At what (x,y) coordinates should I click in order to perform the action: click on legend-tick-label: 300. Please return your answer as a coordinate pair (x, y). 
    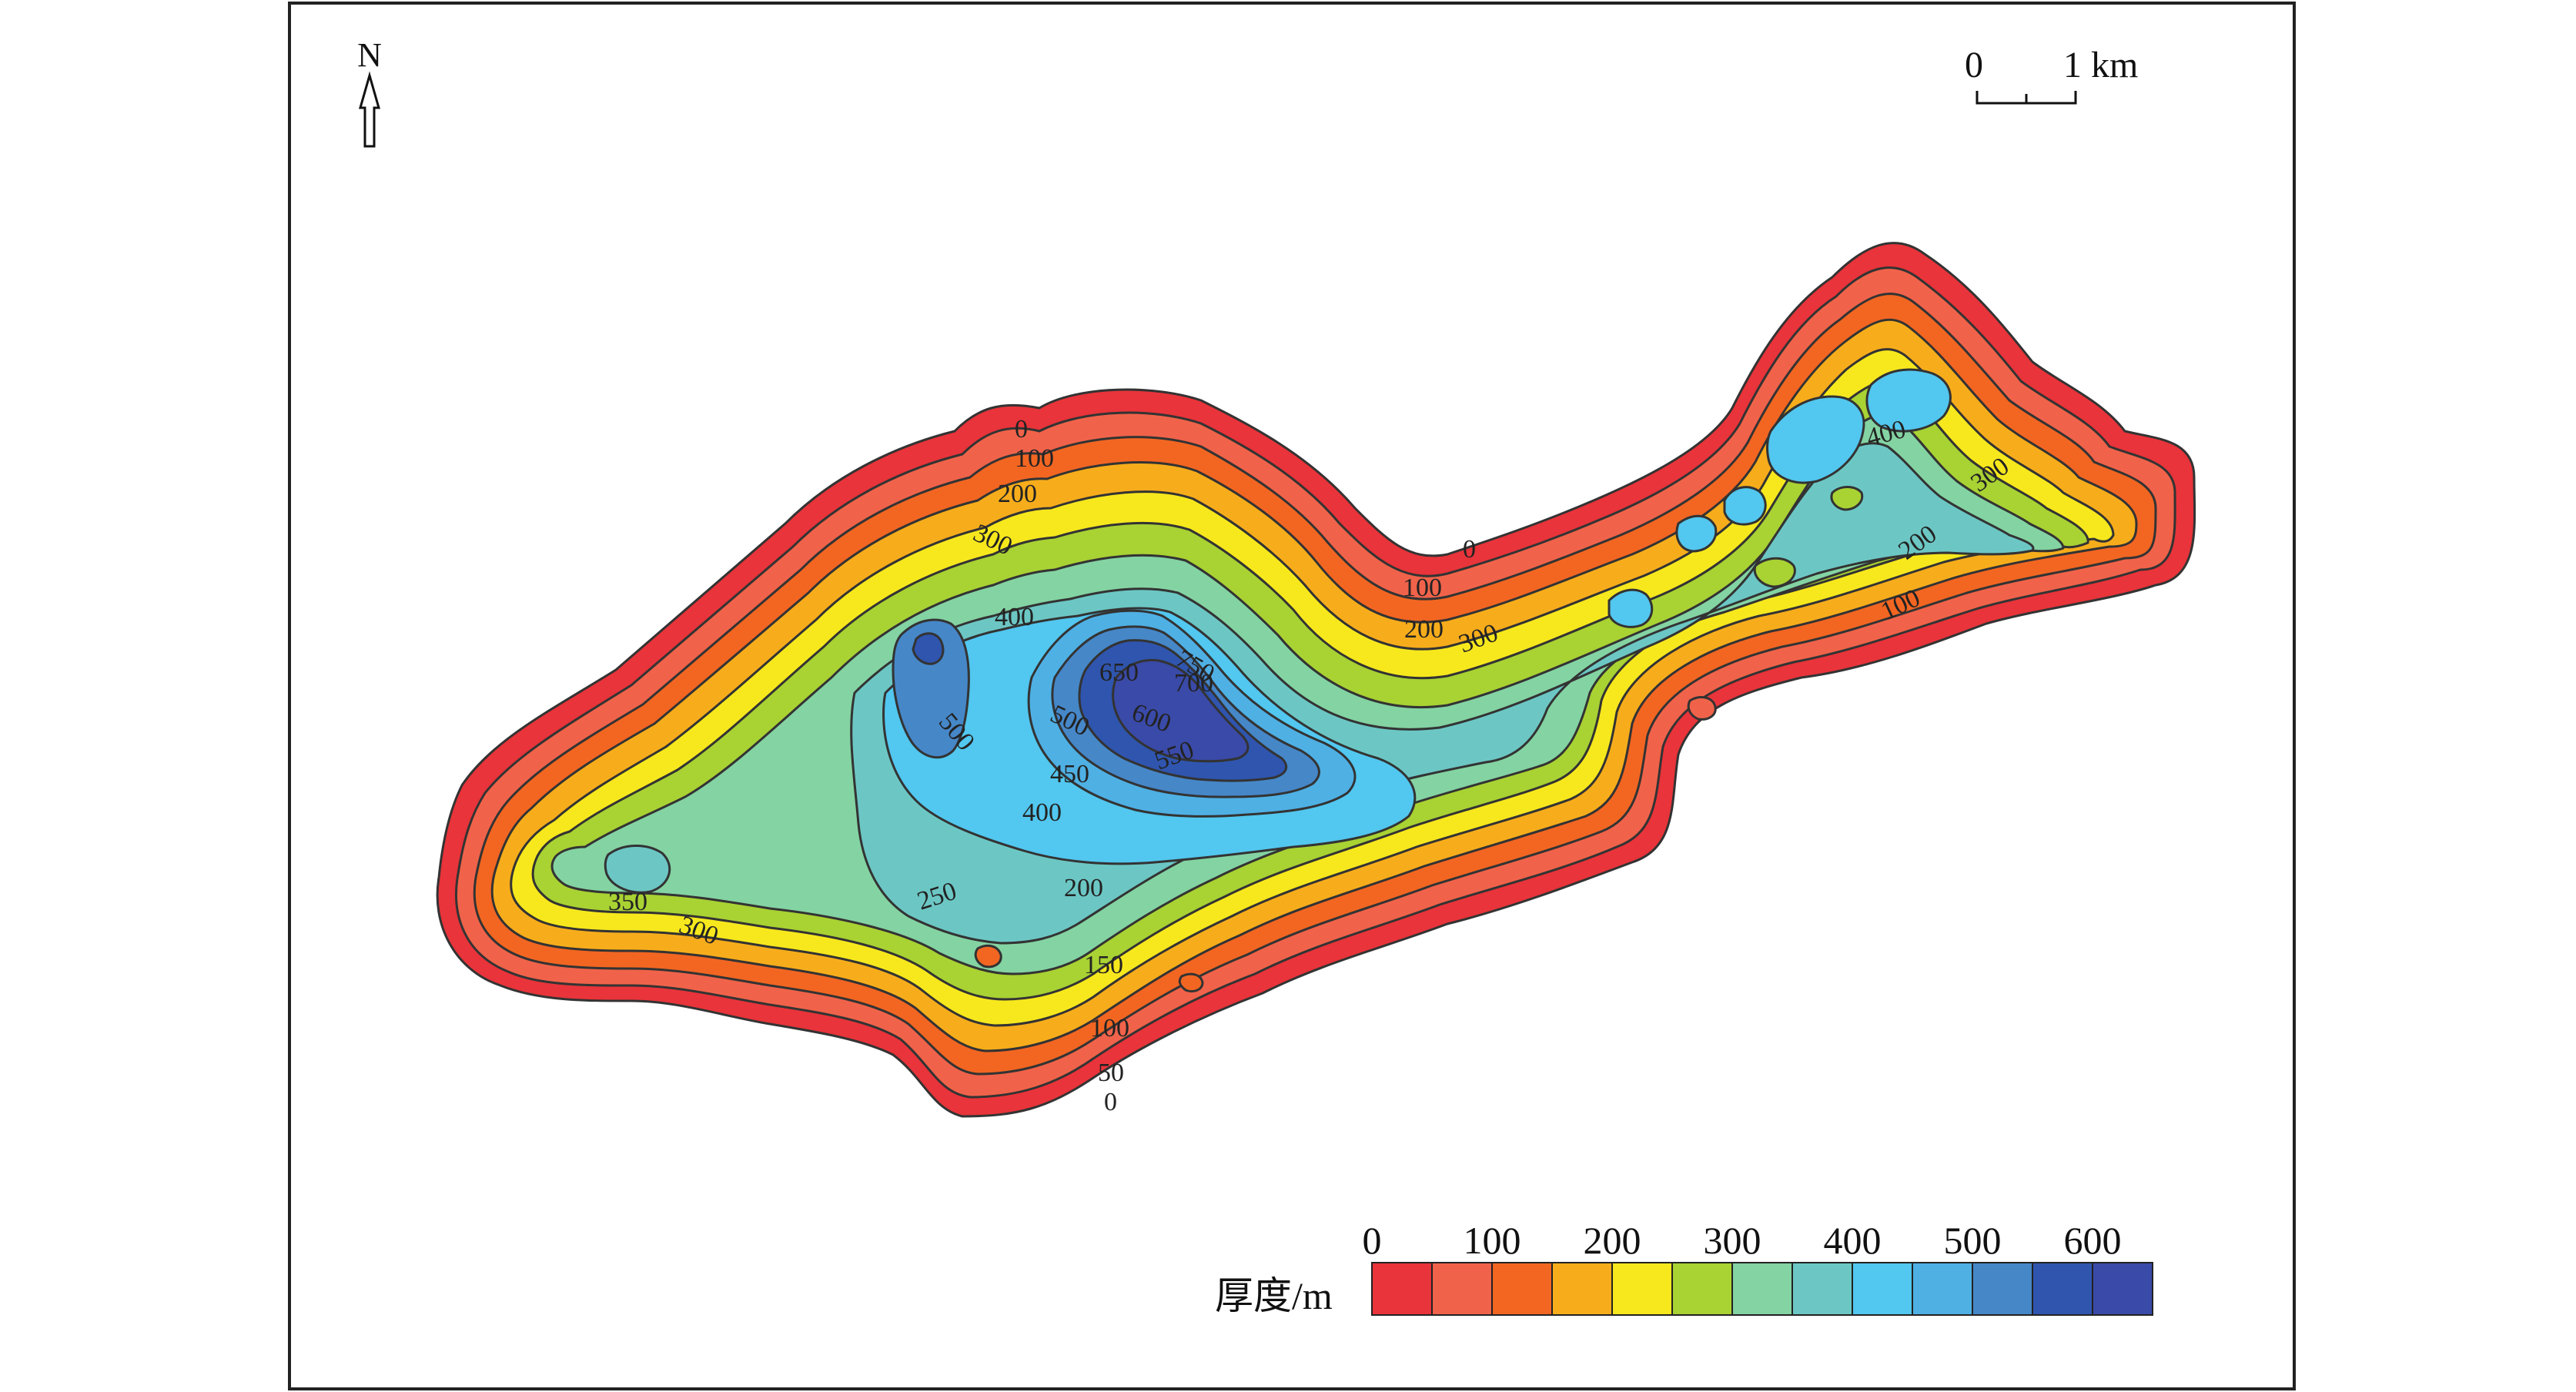
    Looking at the image, I should click on (1732, 1240).